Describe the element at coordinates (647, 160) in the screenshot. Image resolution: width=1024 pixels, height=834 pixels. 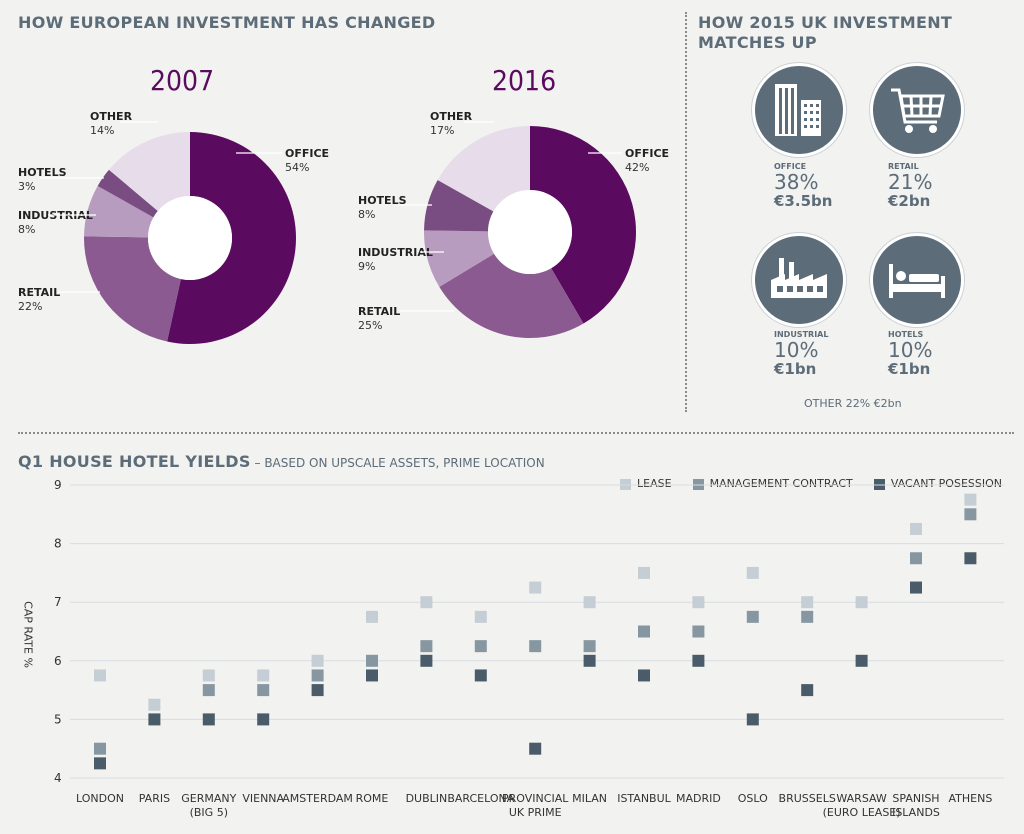
I see `label-2016-office: OFFICE 42%` at that location.